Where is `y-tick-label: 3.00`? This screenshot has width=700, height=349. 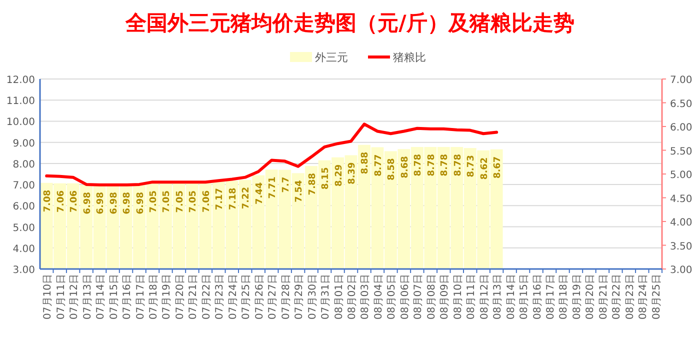 y-tick-label: 3.00 is located at coordinates (23, 270).